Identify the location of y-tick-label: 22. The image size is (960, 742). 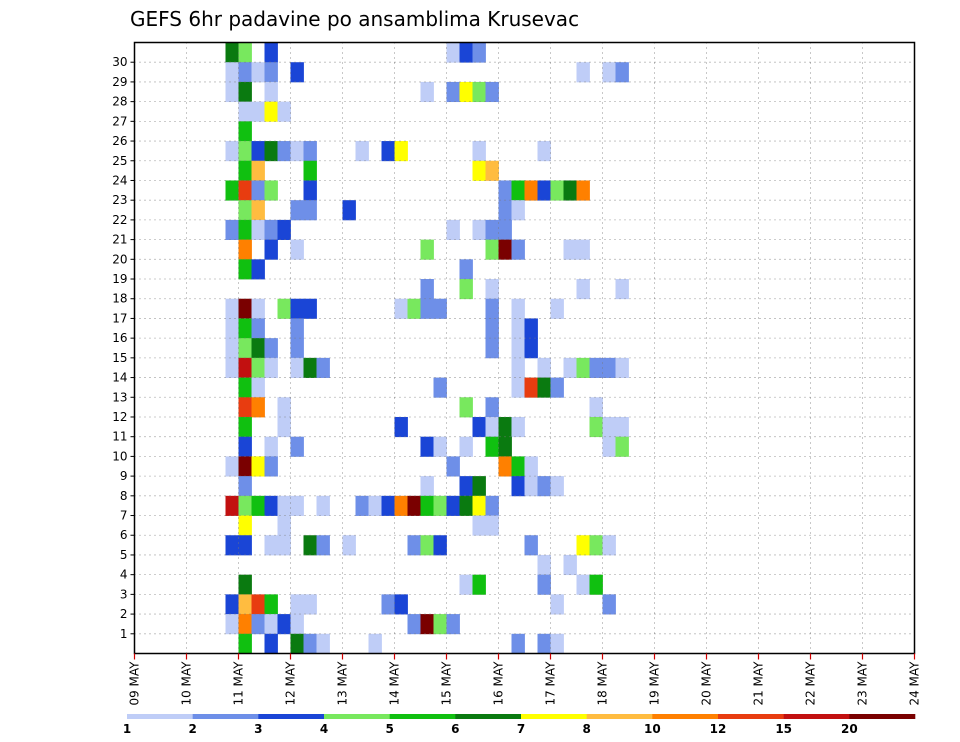
(119, 220).